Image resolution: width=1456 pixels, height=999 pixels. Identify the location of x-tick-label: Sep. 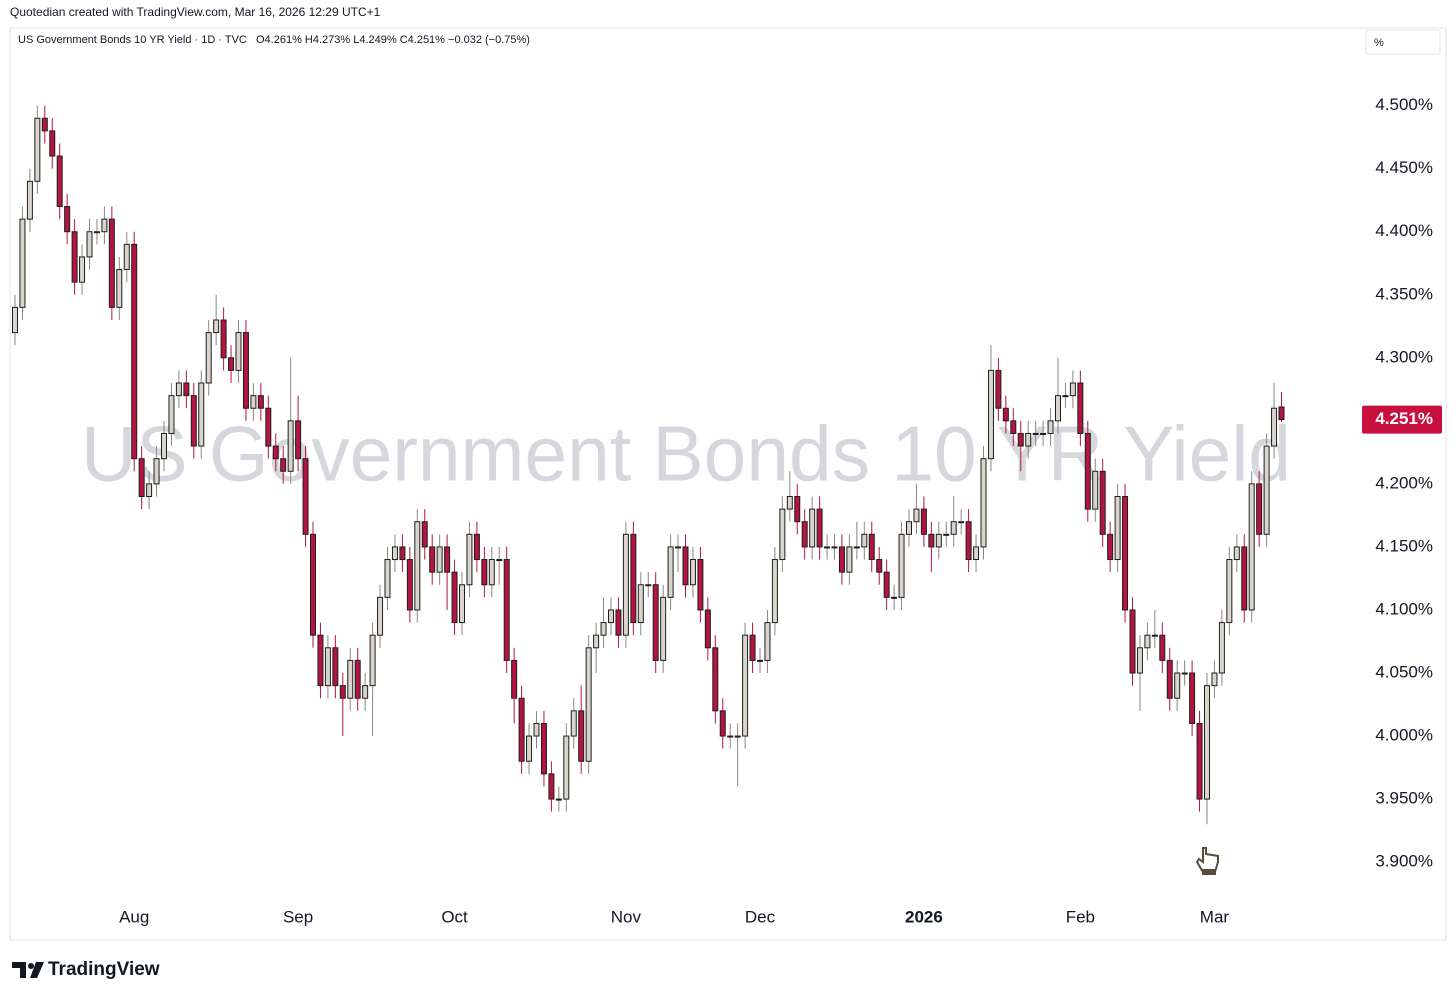
(298, 916).